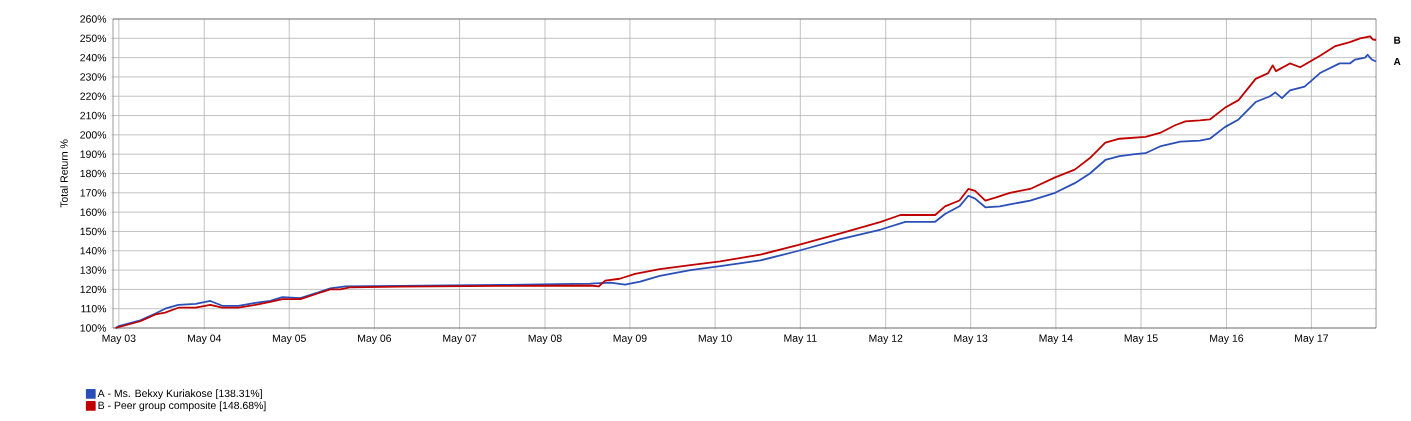  What do you see at coordinates (93, 57) in the screenshot?
I see `y-tick-label: 240%` at bounding box center [93, 57].